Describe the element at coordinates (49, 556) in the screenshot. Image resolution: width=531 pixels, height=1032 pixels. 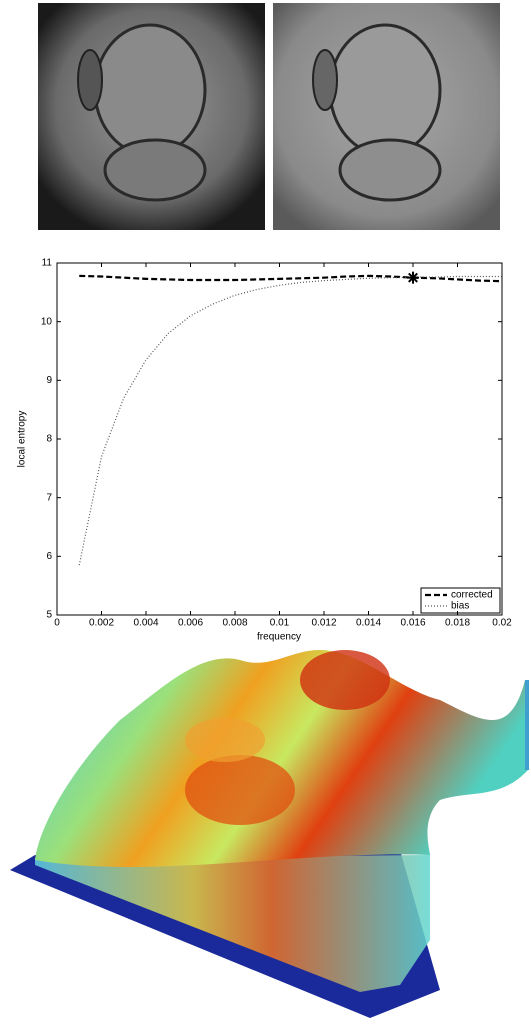
I see `y-tick-label: 6` at that location.